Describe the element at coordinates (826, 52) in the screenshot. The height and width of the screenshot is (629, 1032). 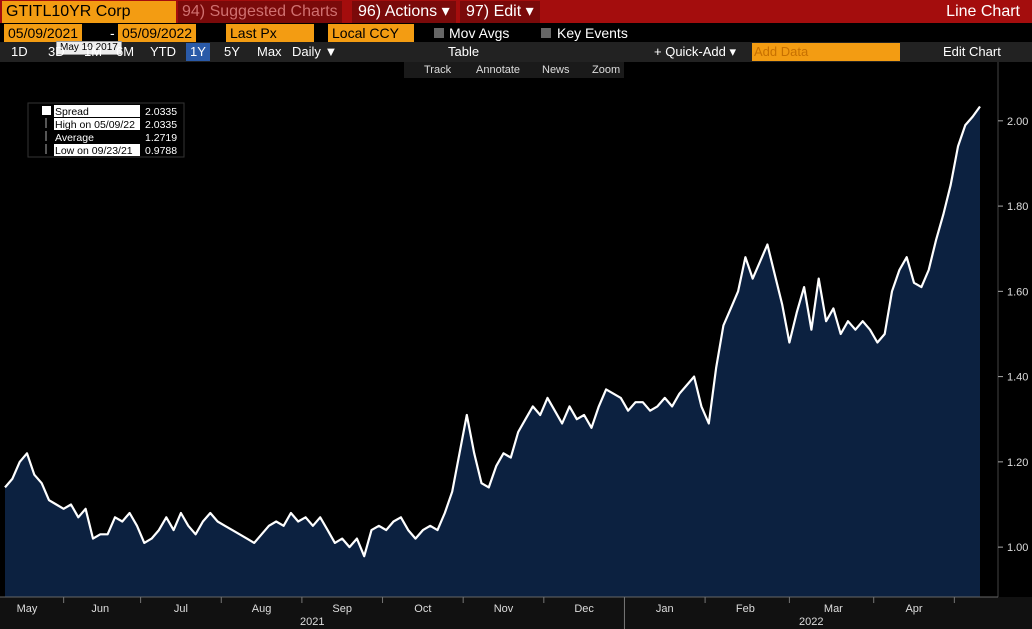
I see `add-data: Add Data` at that location.